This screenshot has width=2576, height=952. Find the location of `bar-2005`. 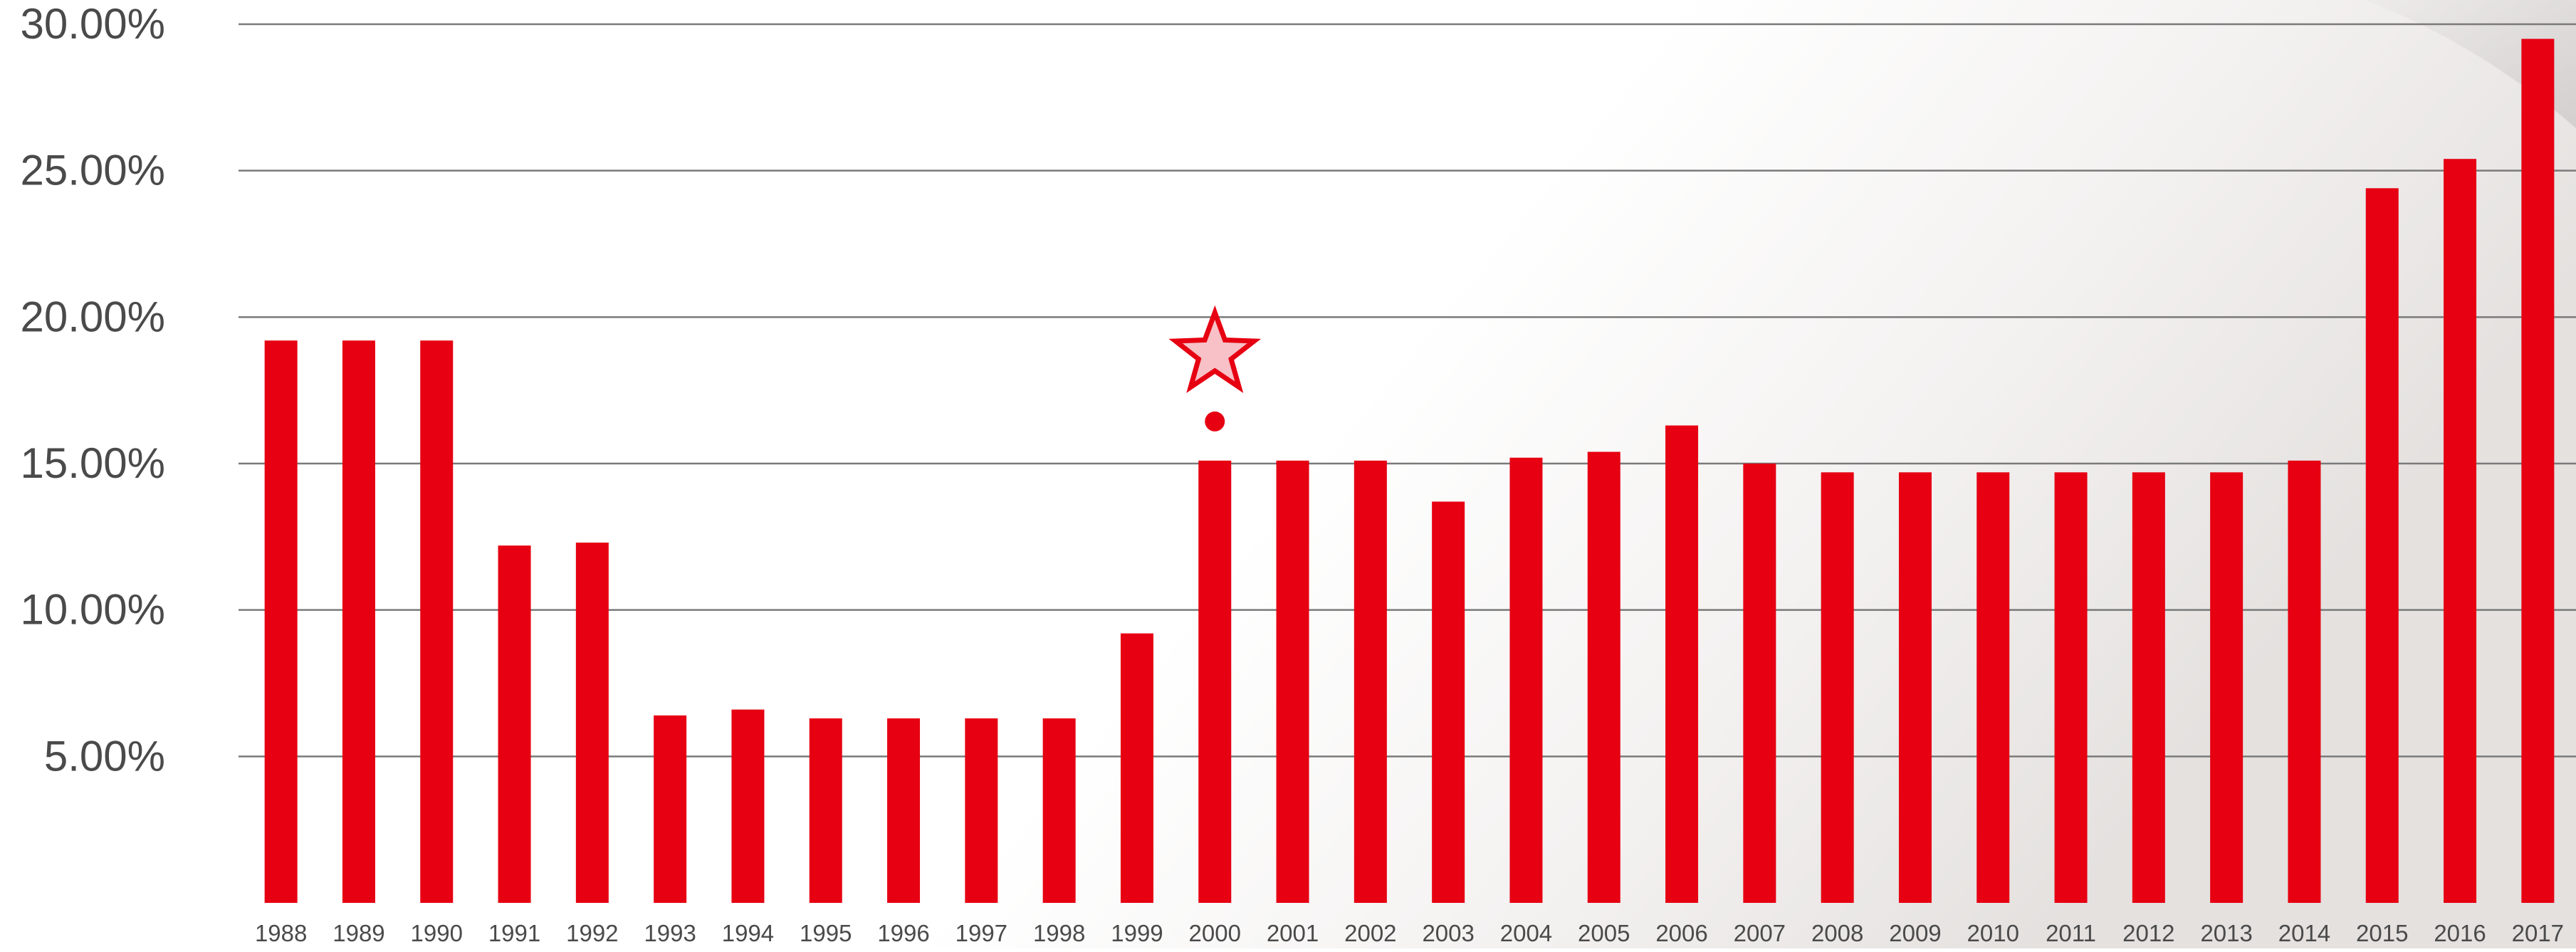

bar-2005 is located at coordinates (1604, 677).